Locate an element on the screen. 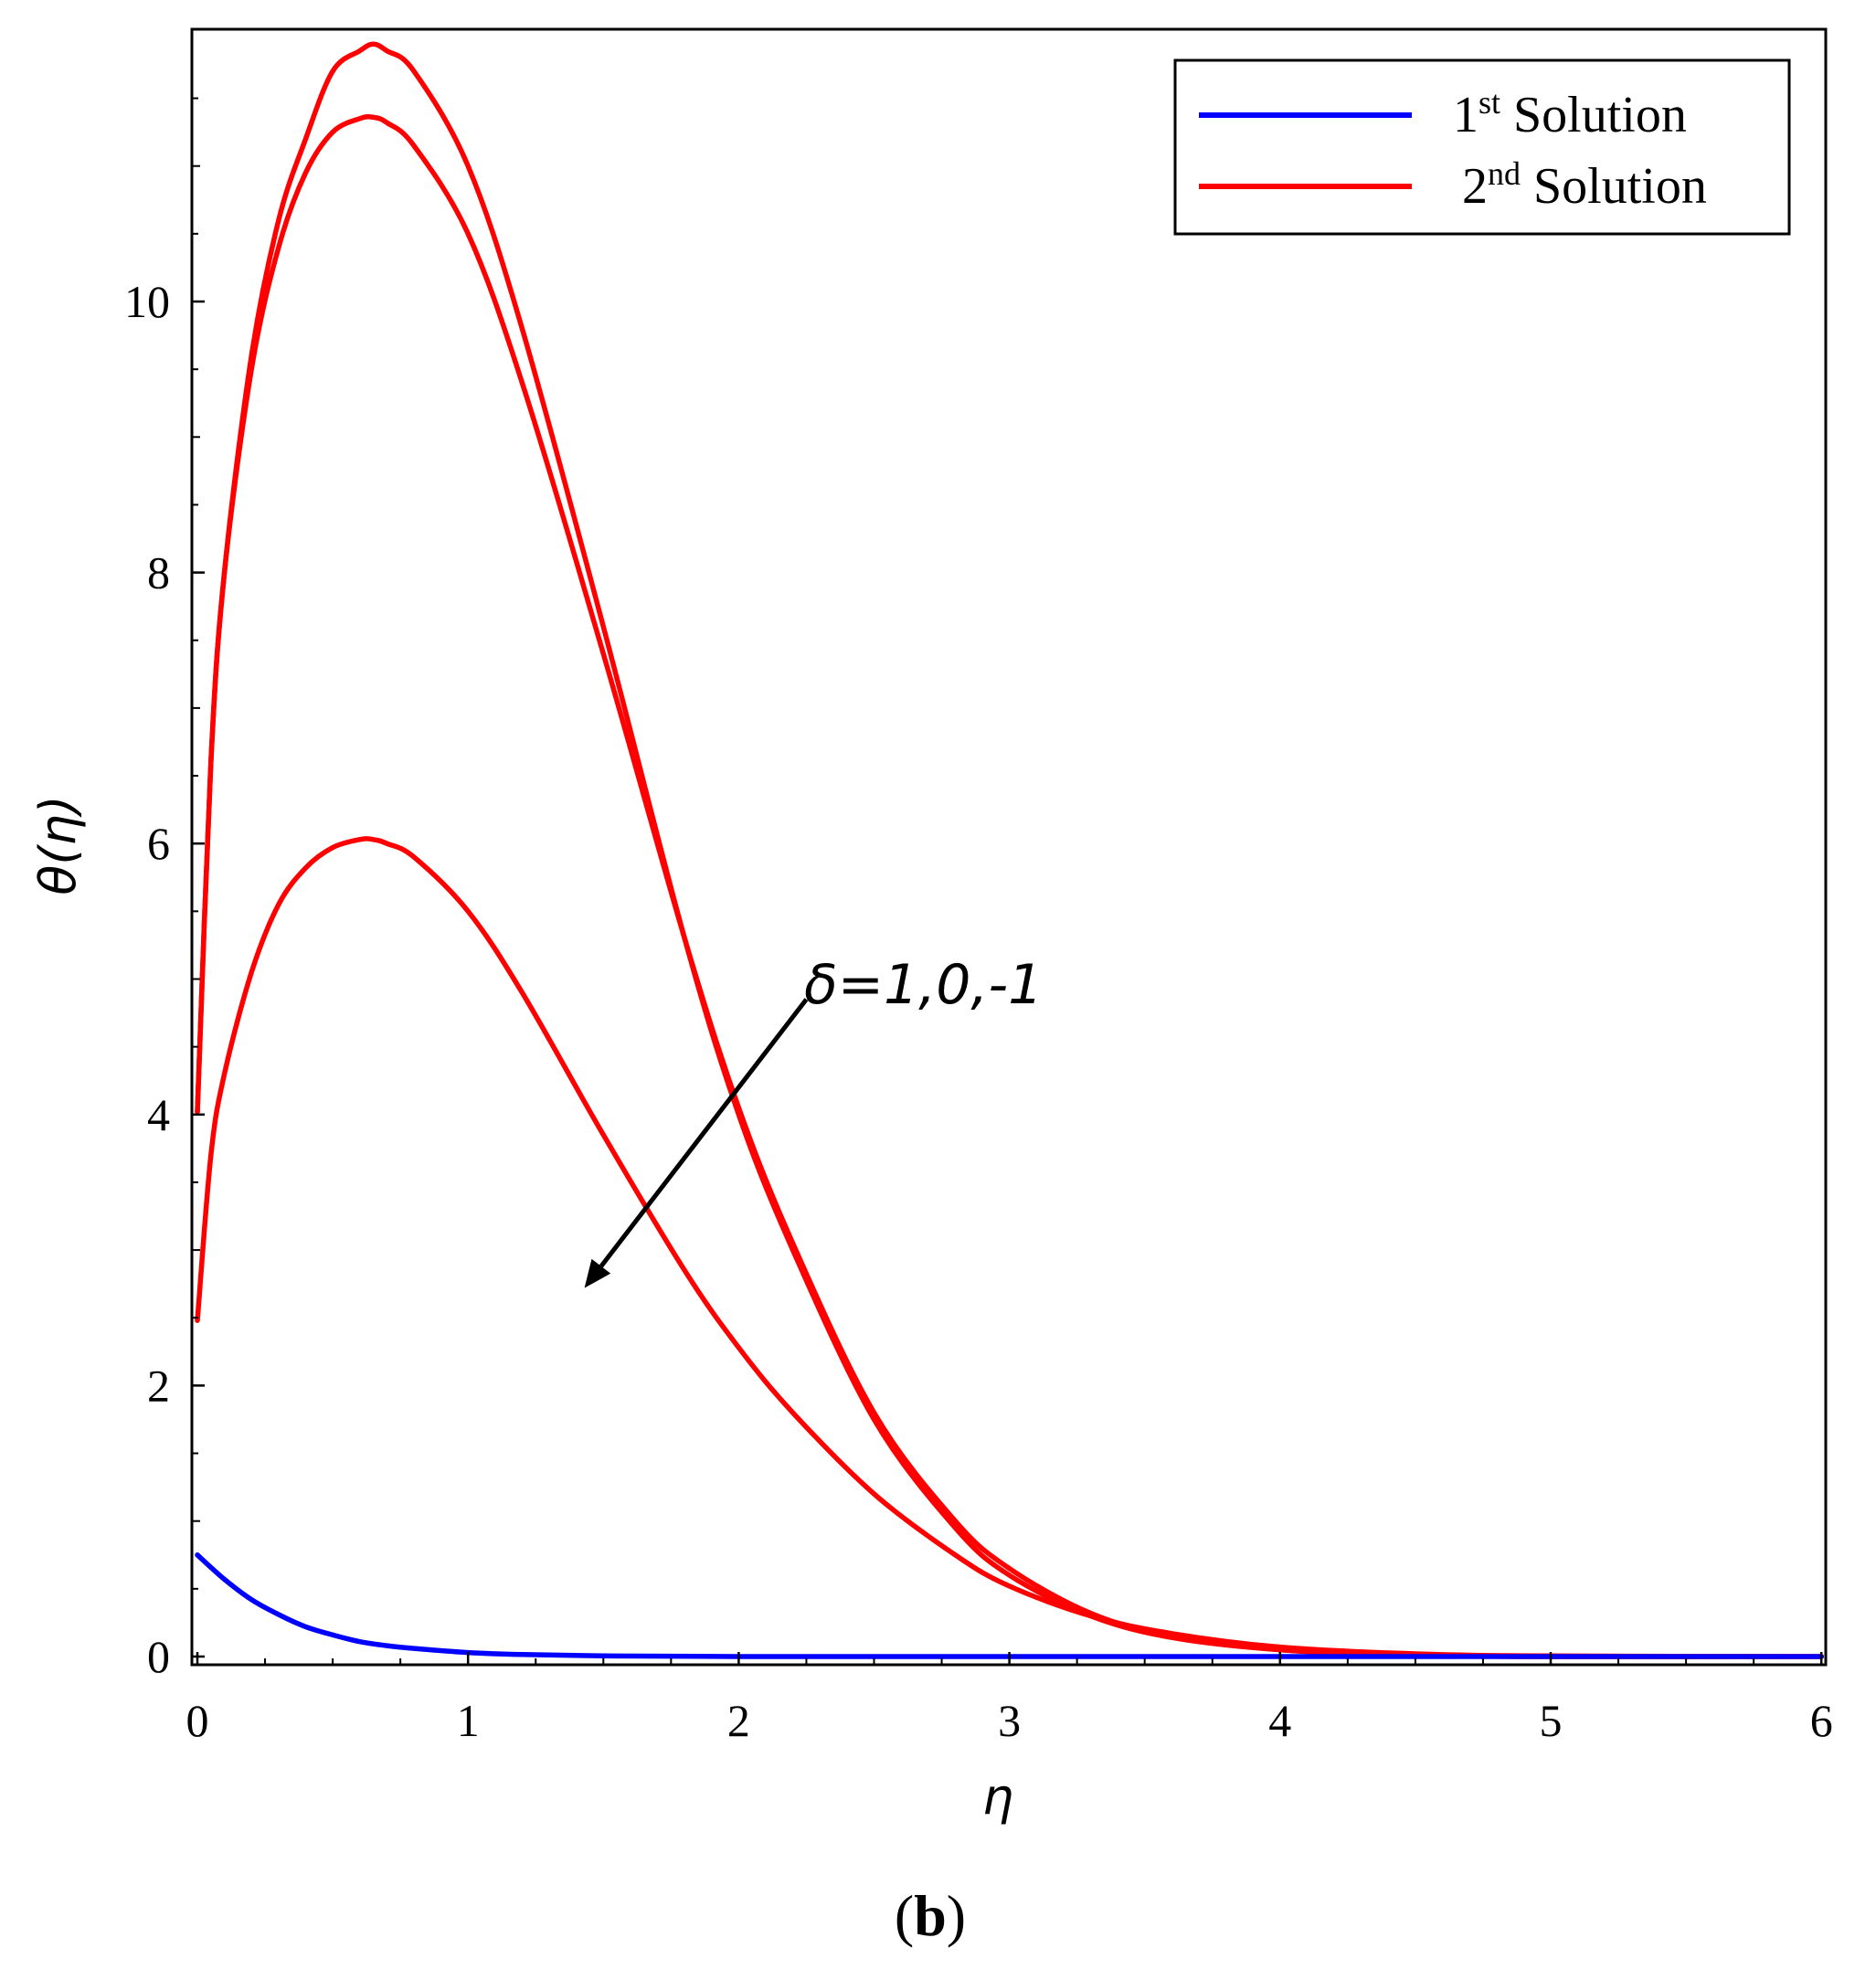  legend-label: 2nd Solution is located at coordinates (1584, 185).